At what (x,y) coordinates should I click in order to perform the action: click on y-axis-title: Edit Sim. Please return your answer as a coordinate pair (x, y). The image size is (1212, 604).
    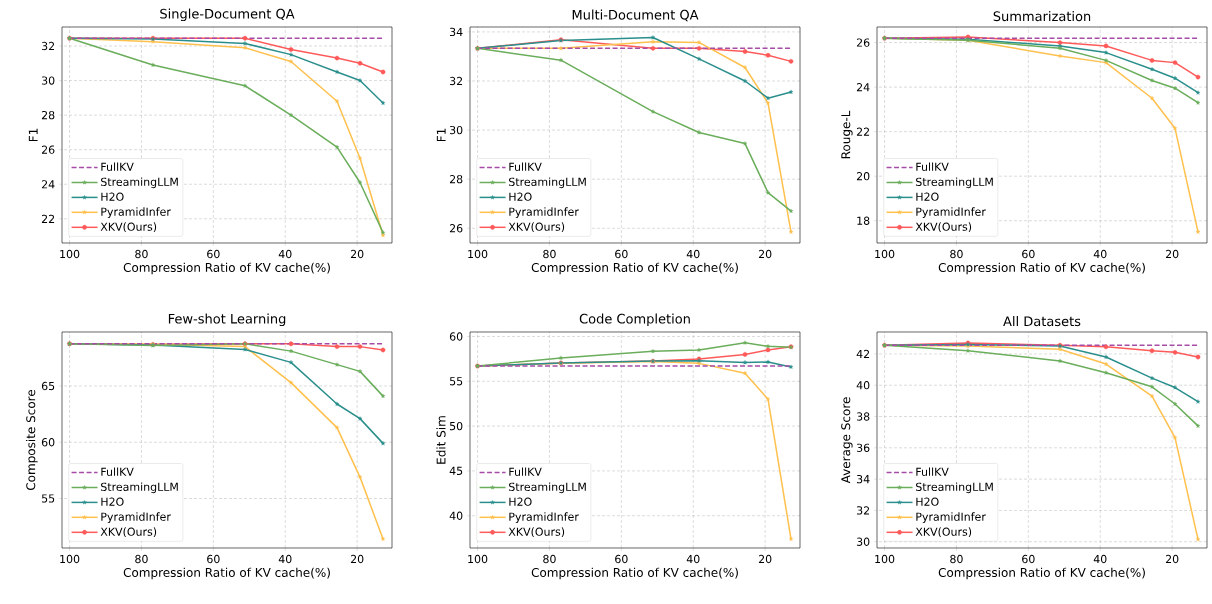
    Looking at the image, I should click on (441, 440).